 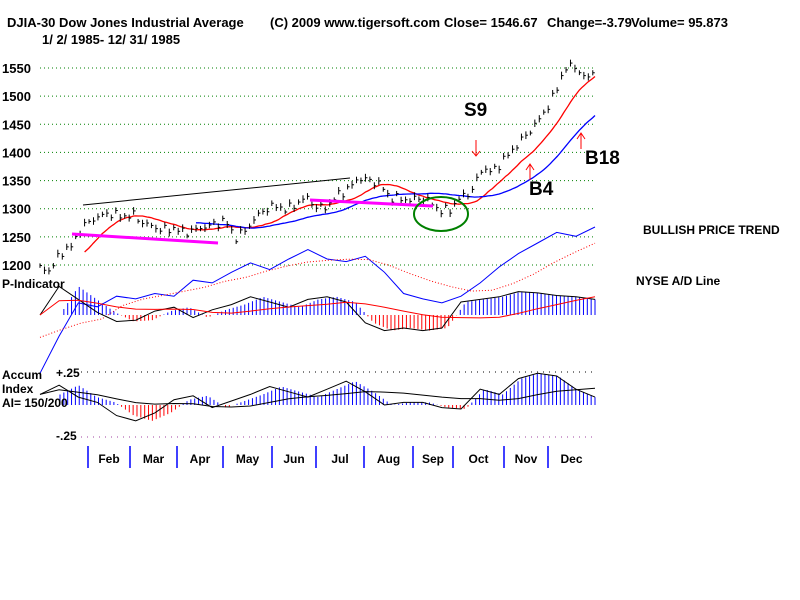 I want to click on ad-line-ma, so click(x=317, y=290).